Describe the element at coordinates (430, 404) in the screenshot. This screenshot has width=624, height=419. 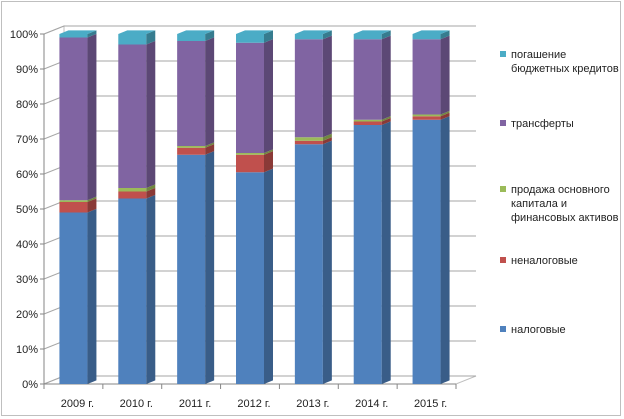
I see `x-tick-label: 2015 г.` at that location.